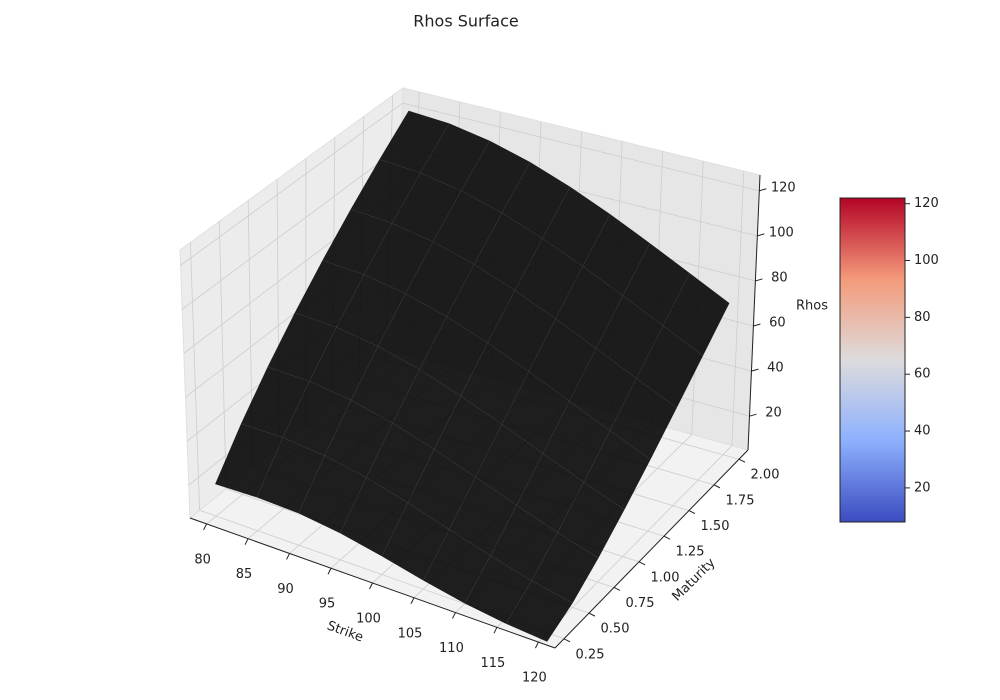 This screenshot has height=700, width=1000. Describe the element at coordinates (740, 500) in the screenshot. I see `y-tick-label: 1.75` at that location.